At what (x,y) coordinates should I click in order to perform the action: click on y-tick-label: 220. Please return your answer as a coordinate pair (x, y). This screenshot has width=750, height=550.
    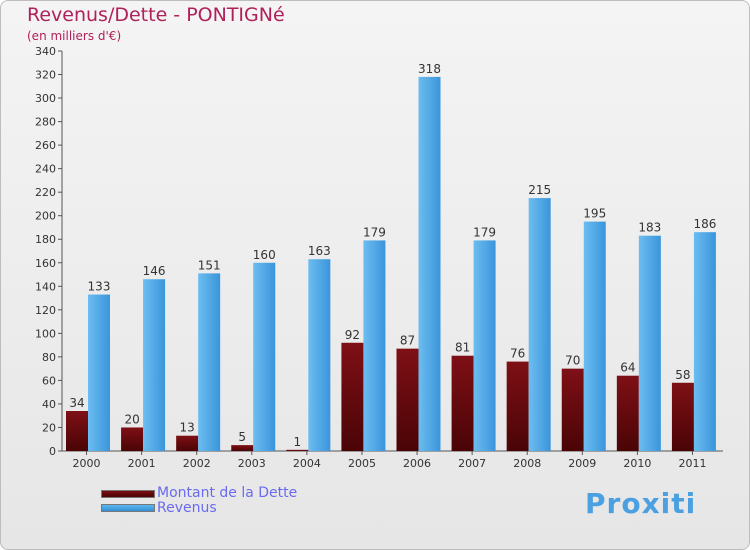
    Looking at the image, I should click on (45, 192).